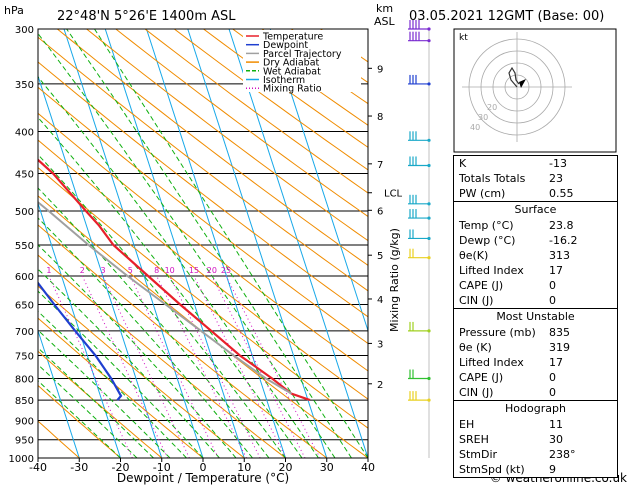  Describe the element at coordinates (130, 270) in the screenshot. I see `mixing-ratio-label: 5` at that location.